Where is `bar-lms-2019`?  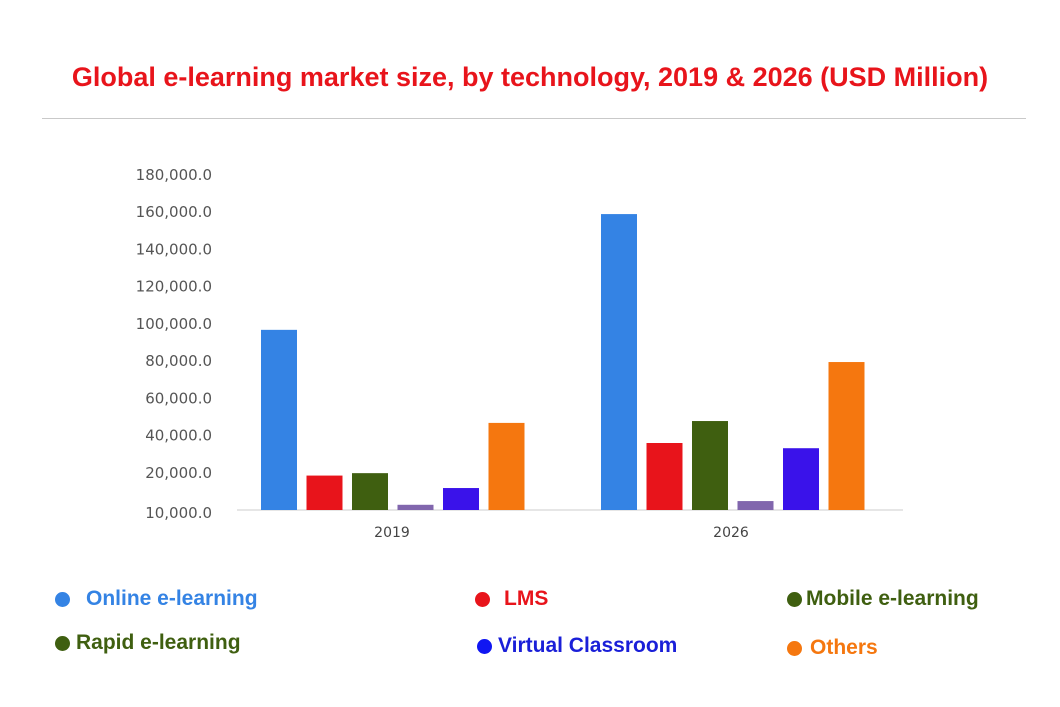 bar-lms-2019 is located at coordinates (324, 492).